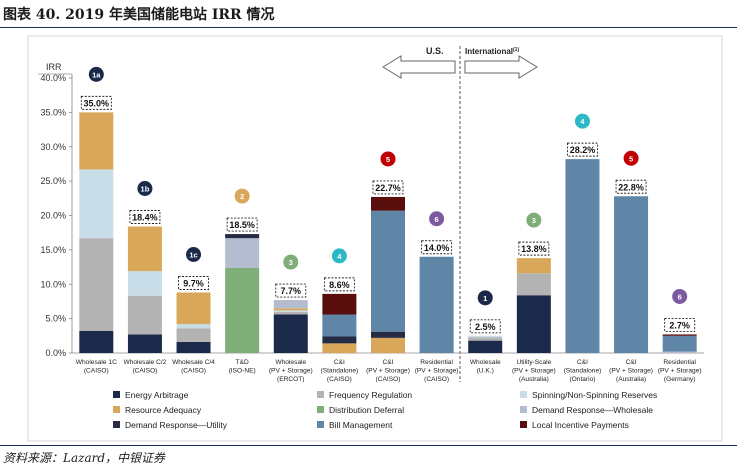 This screenshot has width=737, height=468. I want to click on use-case-badge-label: 1, so click(485, 298).